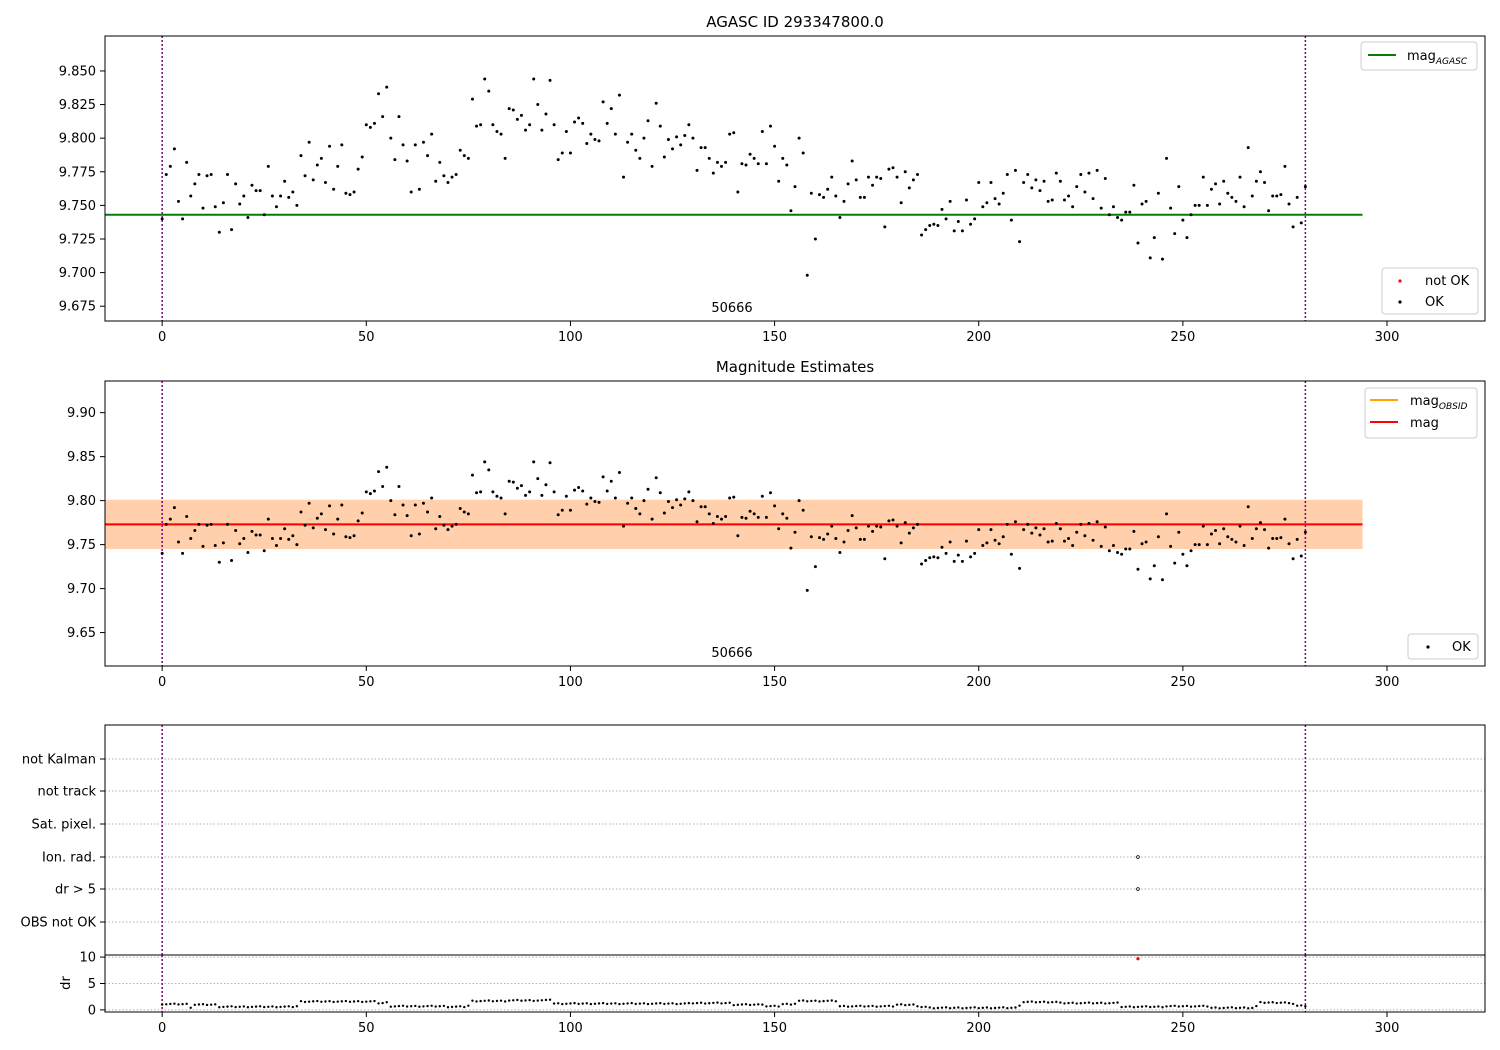 Image resolution: width=1500 pixels, height=1050 pixels. Describe the element at coordinates (1421, 413) in the screenshot. I see `legend-upper: magOBSID mag` at that location.